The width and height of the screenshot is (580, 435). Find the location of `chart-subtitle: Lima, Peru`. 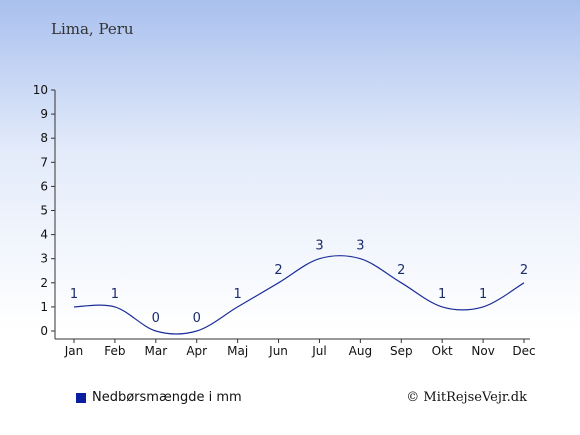

chart-subtitle: Lima, Peru is located at coordinates (92, 29).